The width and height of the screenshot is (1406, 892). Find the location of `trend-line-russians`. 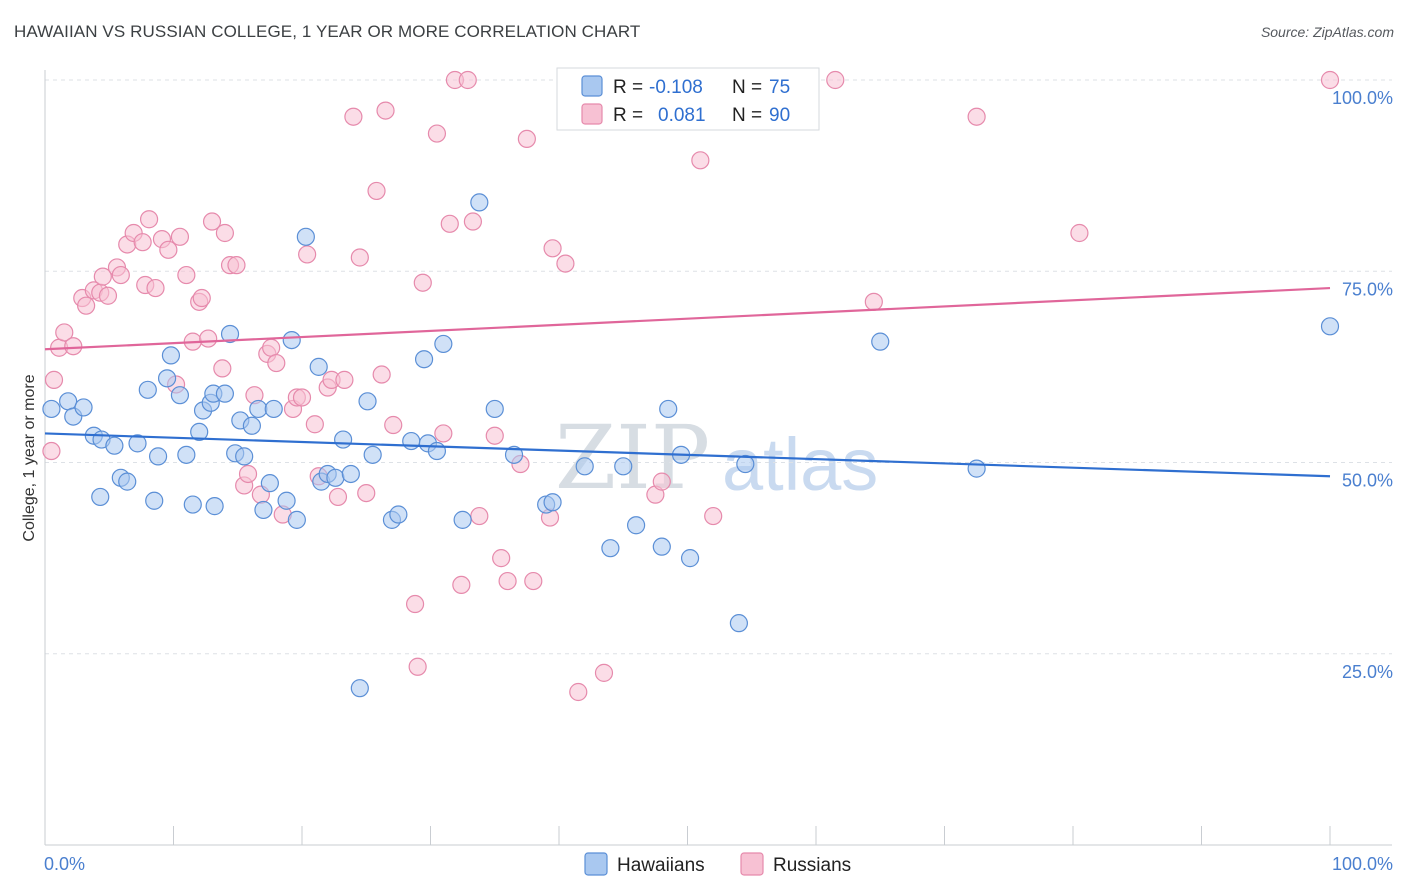

trend-line-russians is located at coordinates (687, 318).